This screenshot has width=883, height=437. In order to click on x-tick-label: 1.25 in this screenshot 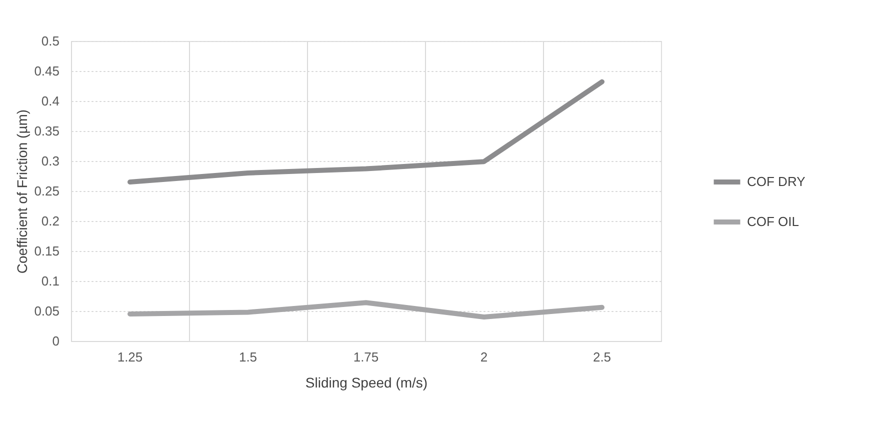, I will do `click(130, 357)`.